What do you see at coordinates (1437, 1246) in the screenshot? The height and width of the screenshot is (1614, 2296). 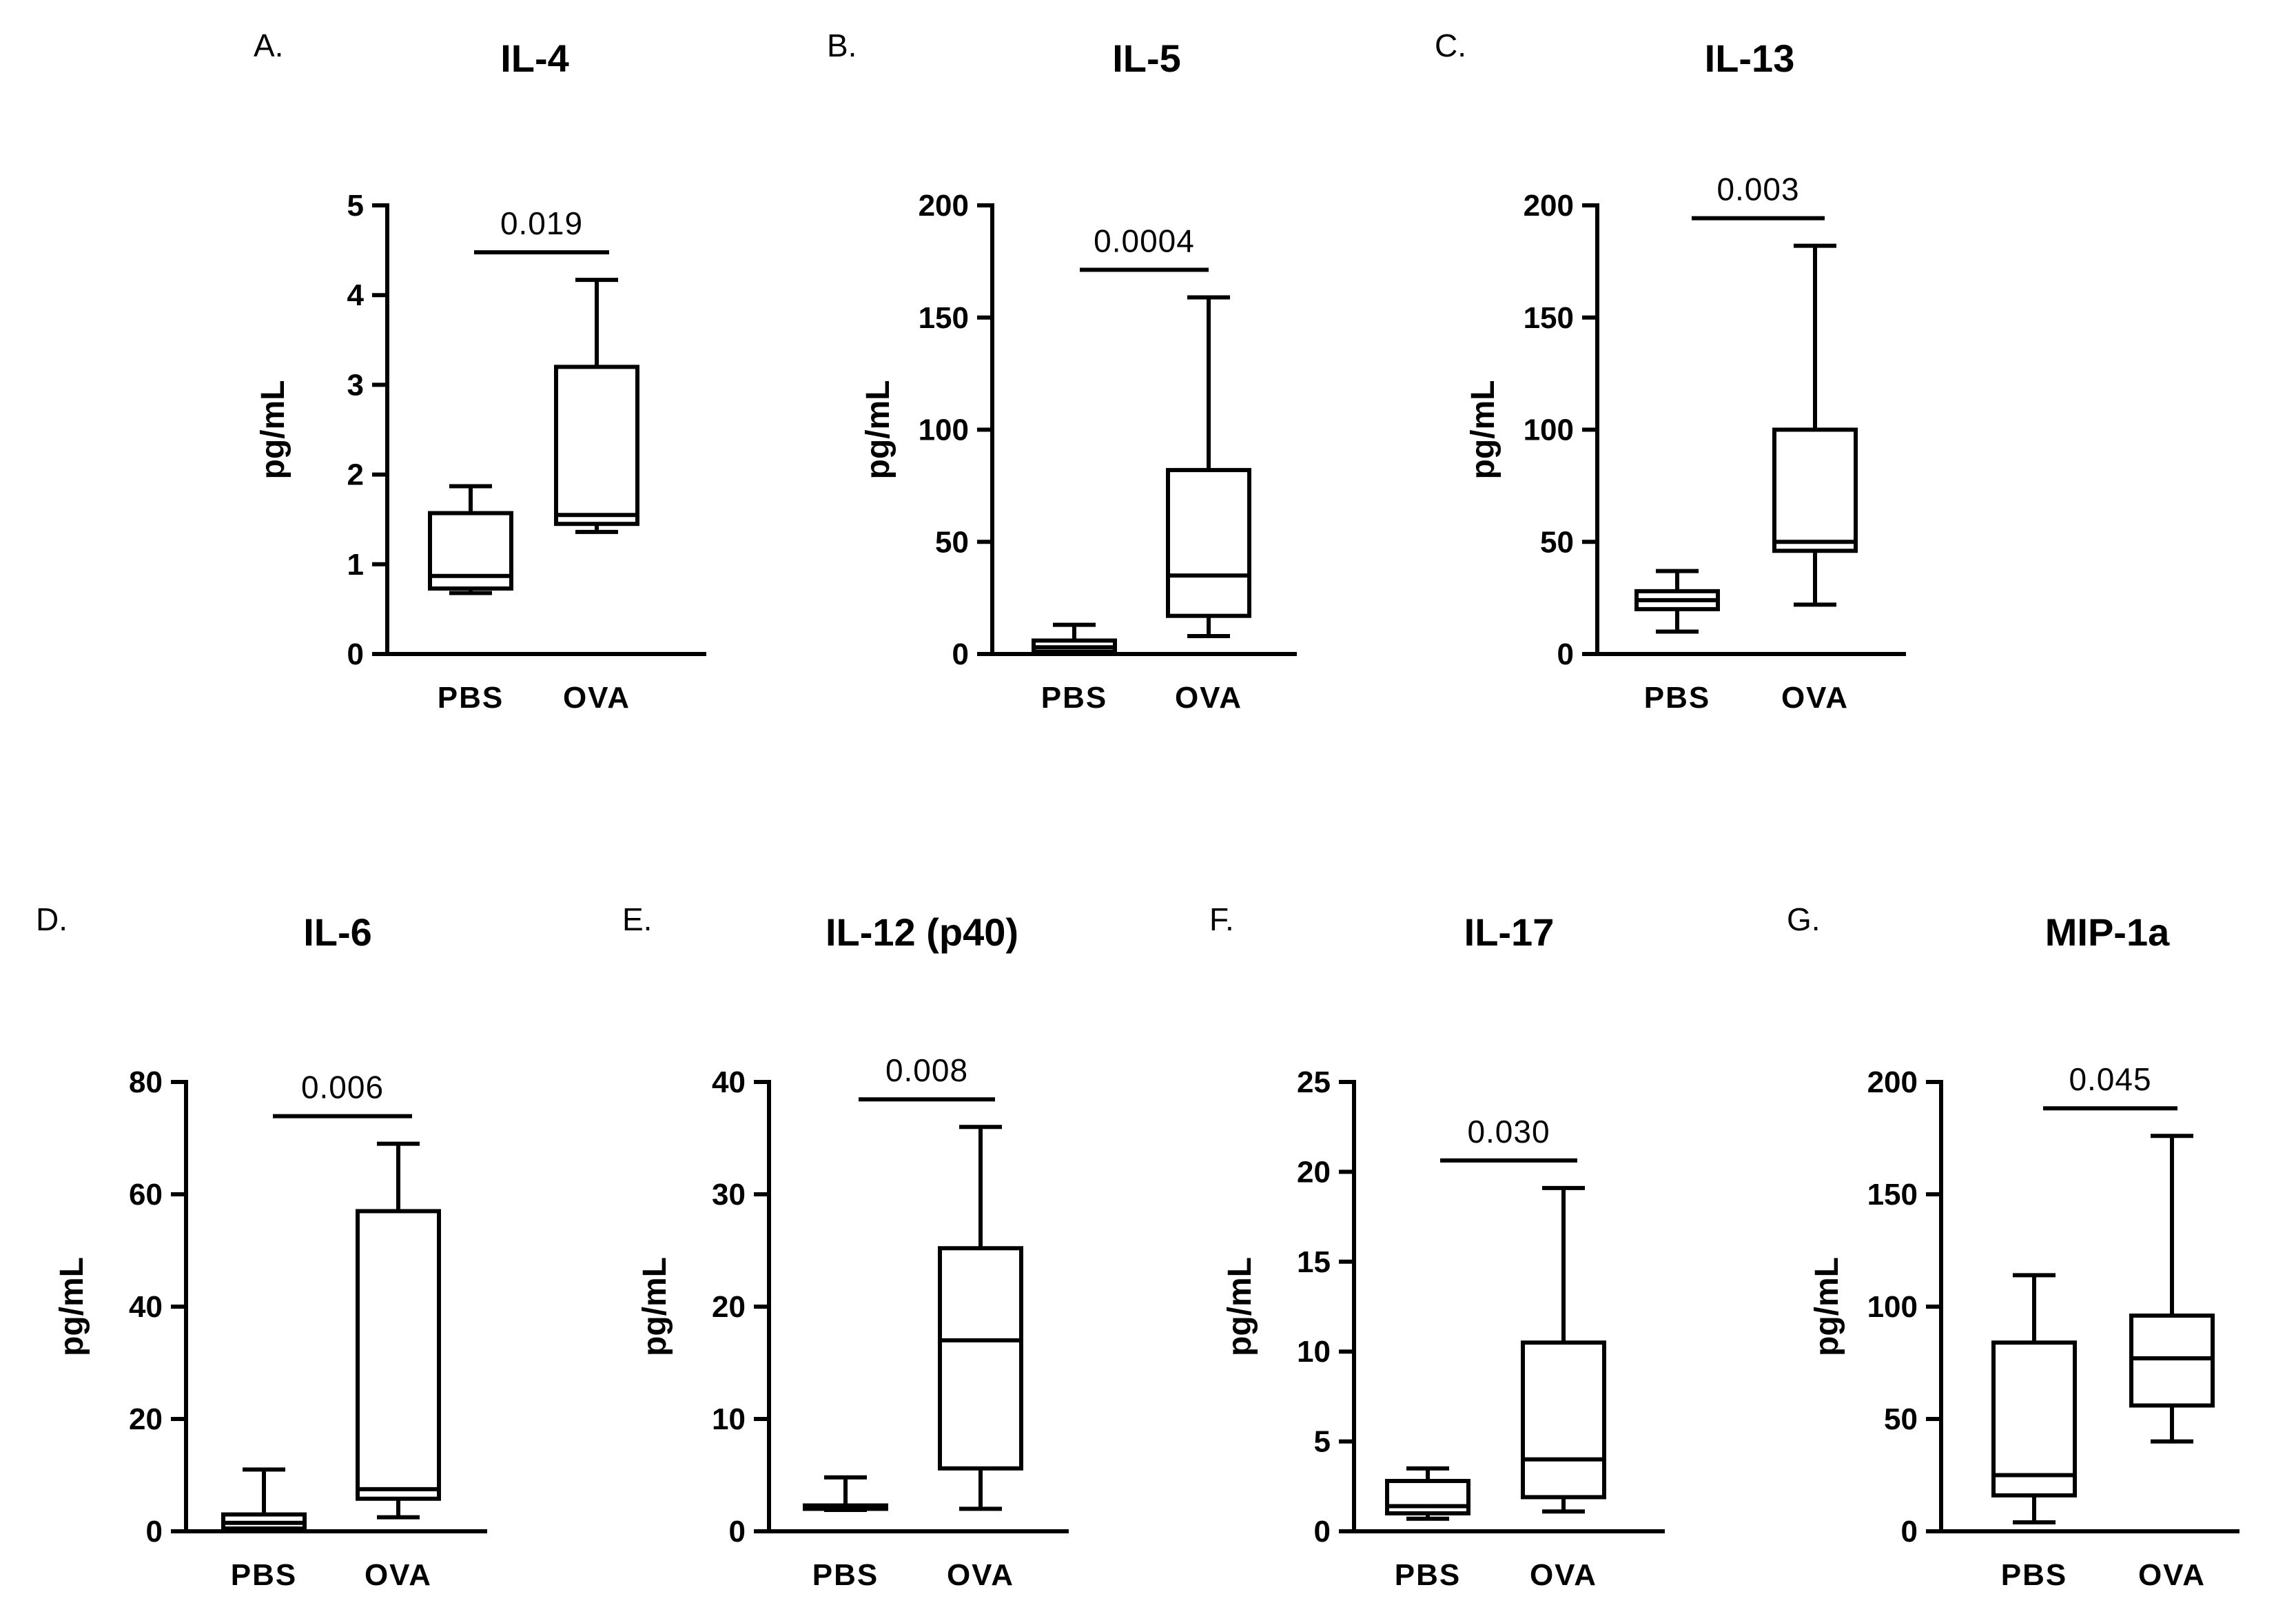 I see `chart-panel-6: F. IL-17 0 5 10 15 20 25 pg/mL PBS OVA 0.030` at bounding box center [1437, 1246].